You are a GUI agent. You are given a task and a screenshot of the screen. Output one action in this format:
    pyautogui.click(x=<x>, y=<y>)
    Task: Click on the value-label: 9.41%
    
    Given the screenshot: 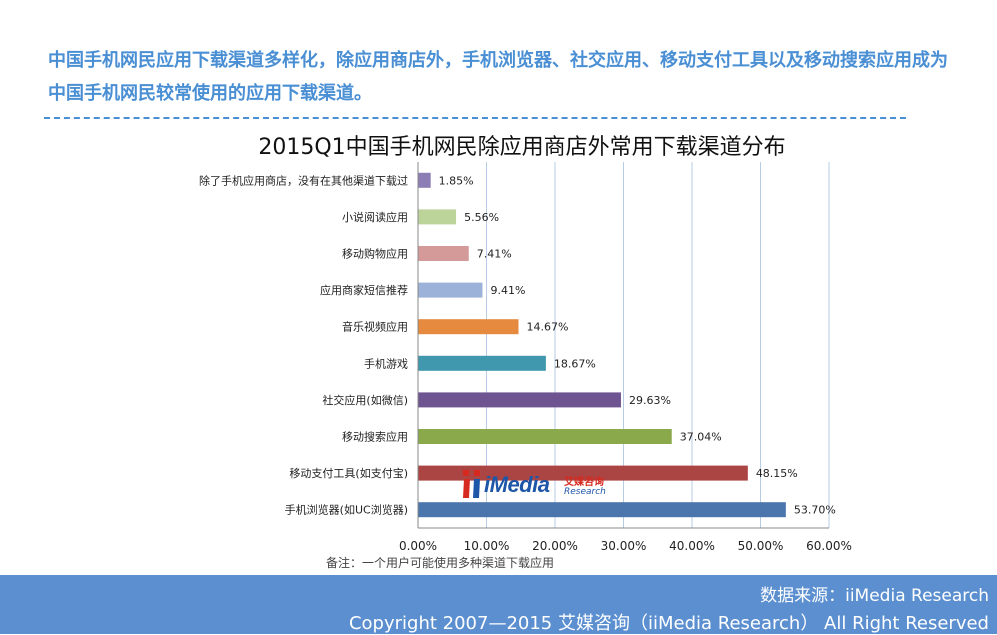 What is the action you would take?
    pyautogui.click(x=507, y=290)
    